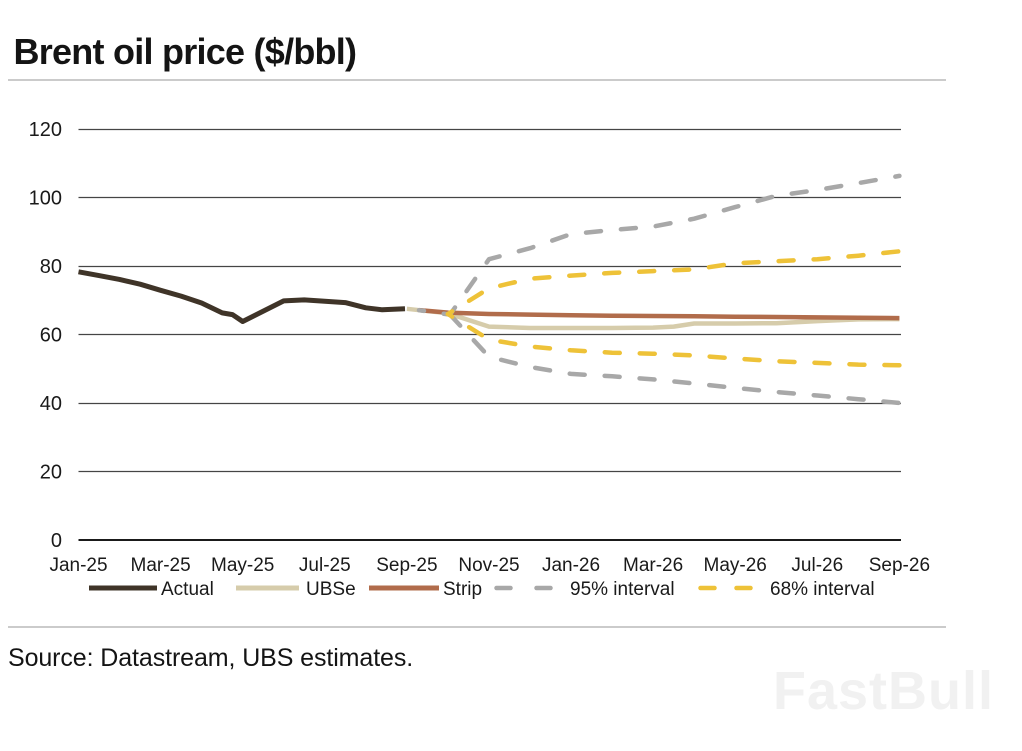  Describe the element at coordinates (462, 589) in the screenshot. I see `svg-text: Strip` at that location.